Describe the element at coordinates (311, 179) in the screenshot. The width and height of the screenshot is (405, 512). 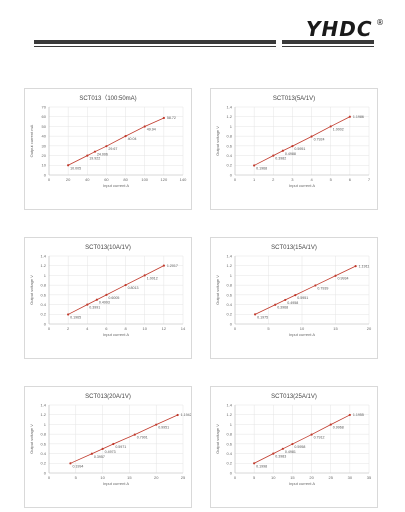
I see `x-tick-label: 4` at that location.